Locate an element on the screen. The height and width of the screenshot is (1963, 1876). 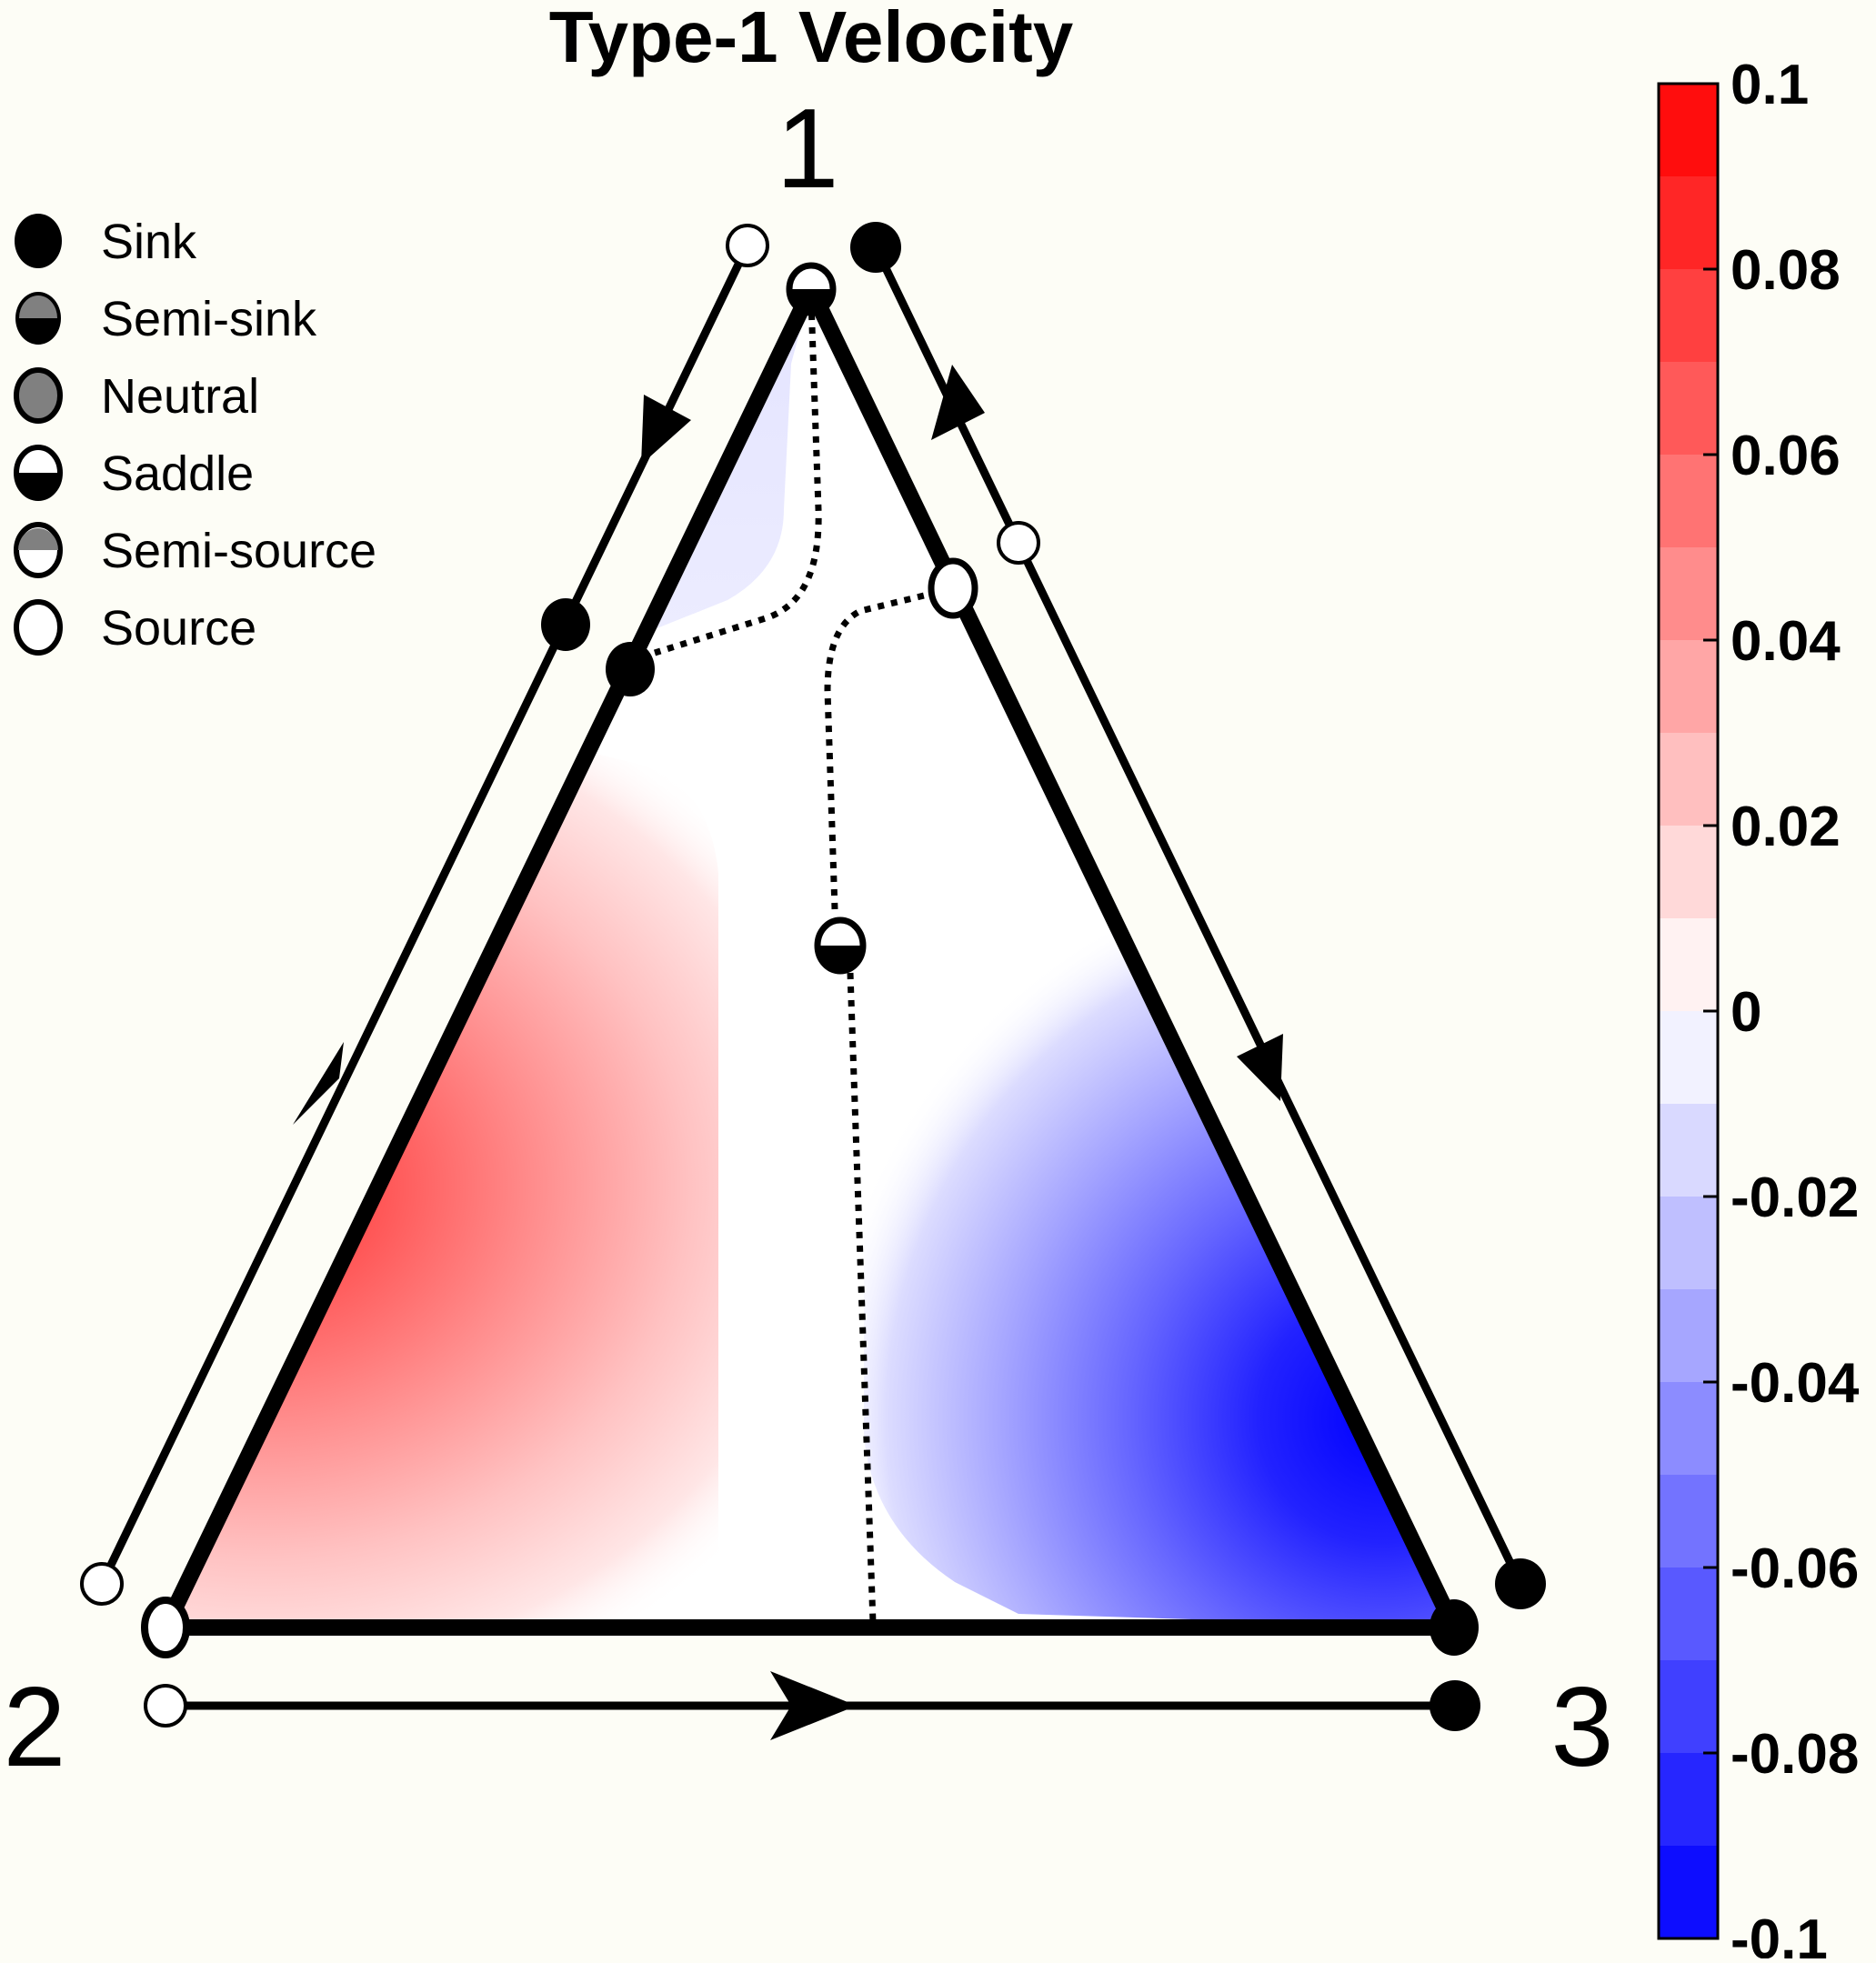
colorbar-tick-label: 0.08 is located at coordinates (1786, 270).